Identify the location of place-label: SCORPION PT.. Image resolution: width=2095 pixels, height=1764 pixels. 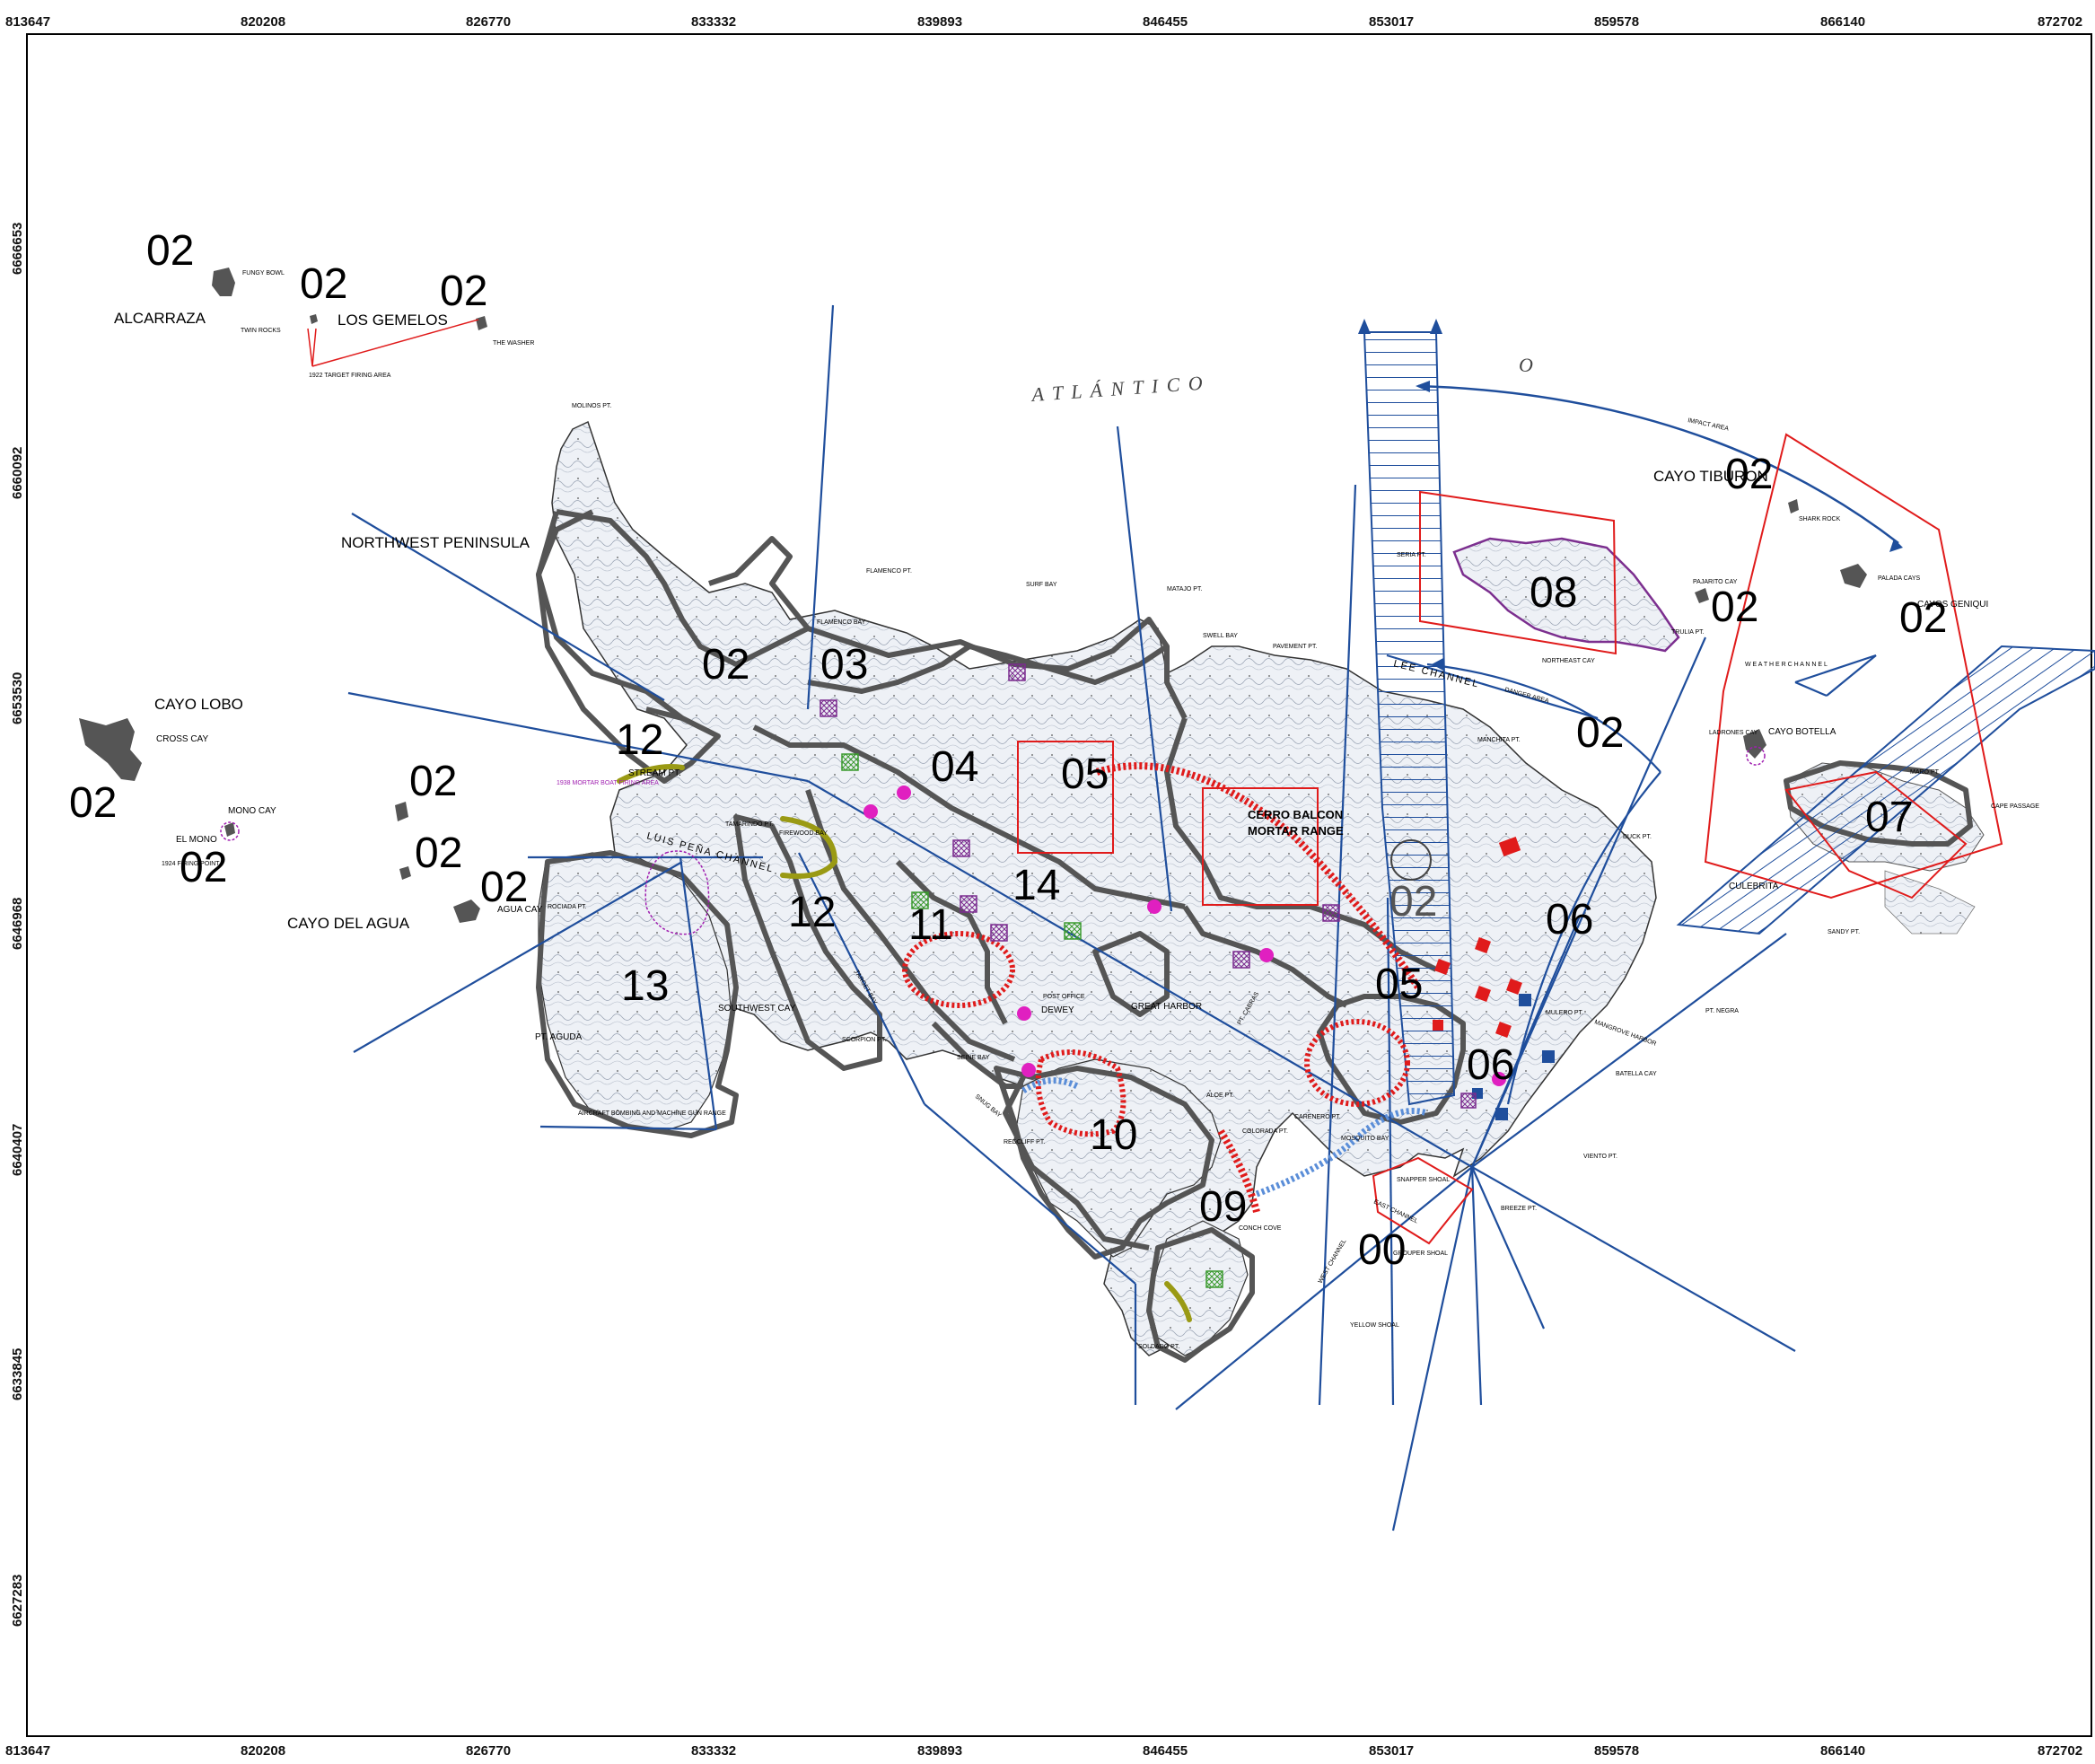
(864, 1040).